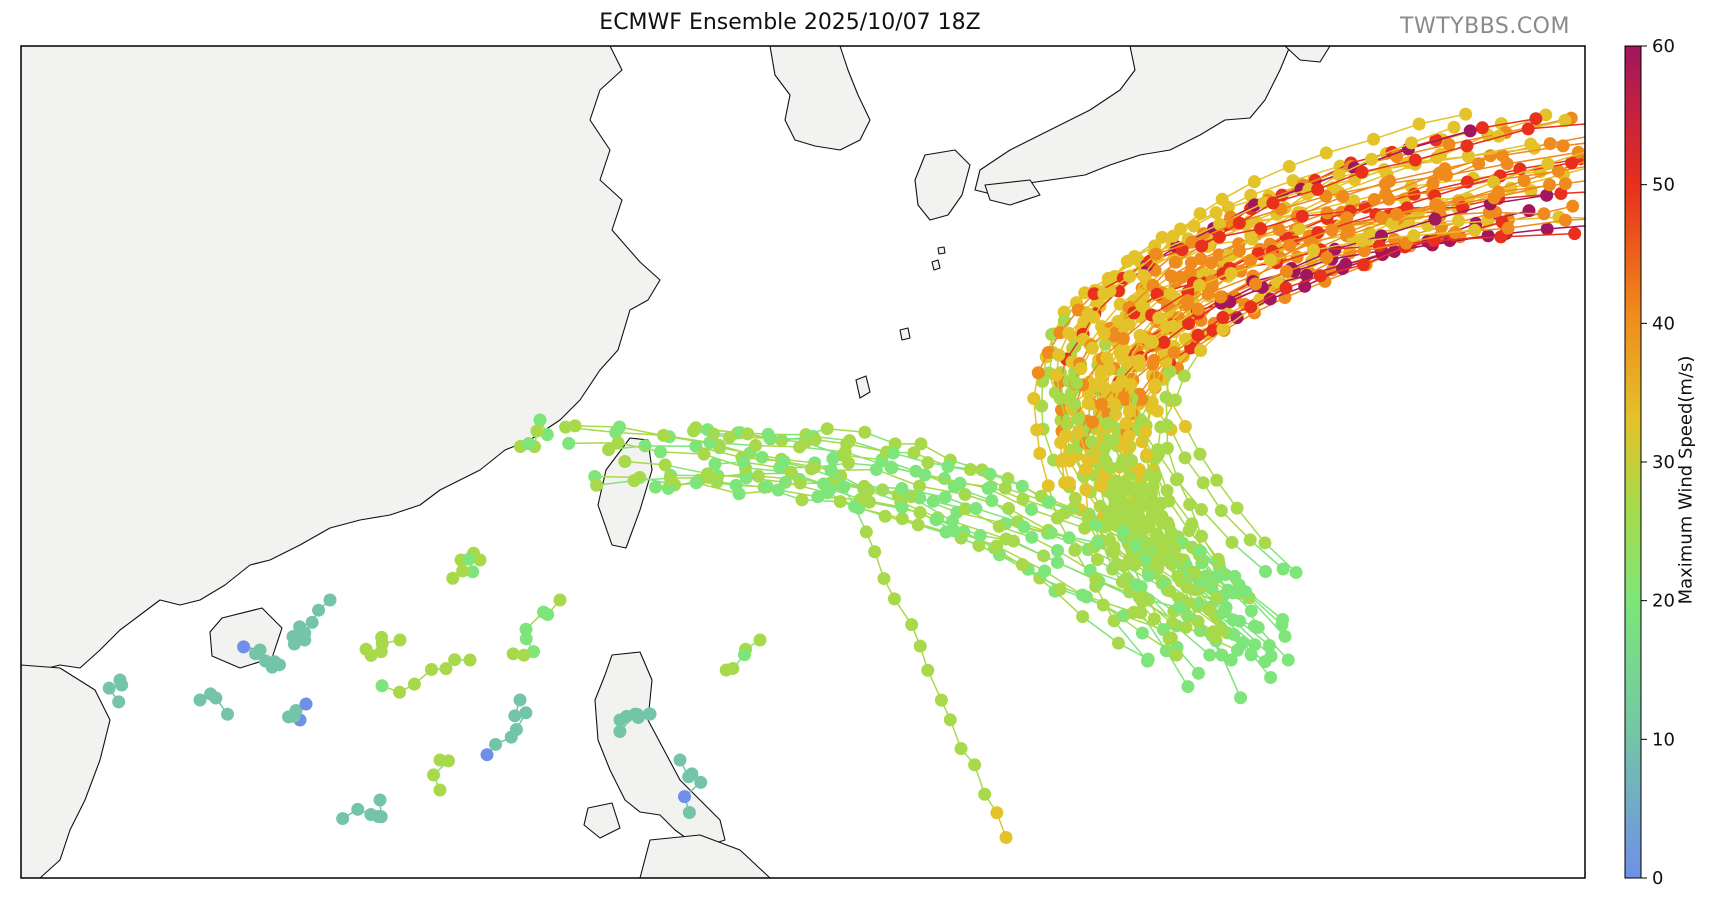 The width and height of the screenshot is (1725, 900). I want to click on okinawa-island, so click(863, 387).